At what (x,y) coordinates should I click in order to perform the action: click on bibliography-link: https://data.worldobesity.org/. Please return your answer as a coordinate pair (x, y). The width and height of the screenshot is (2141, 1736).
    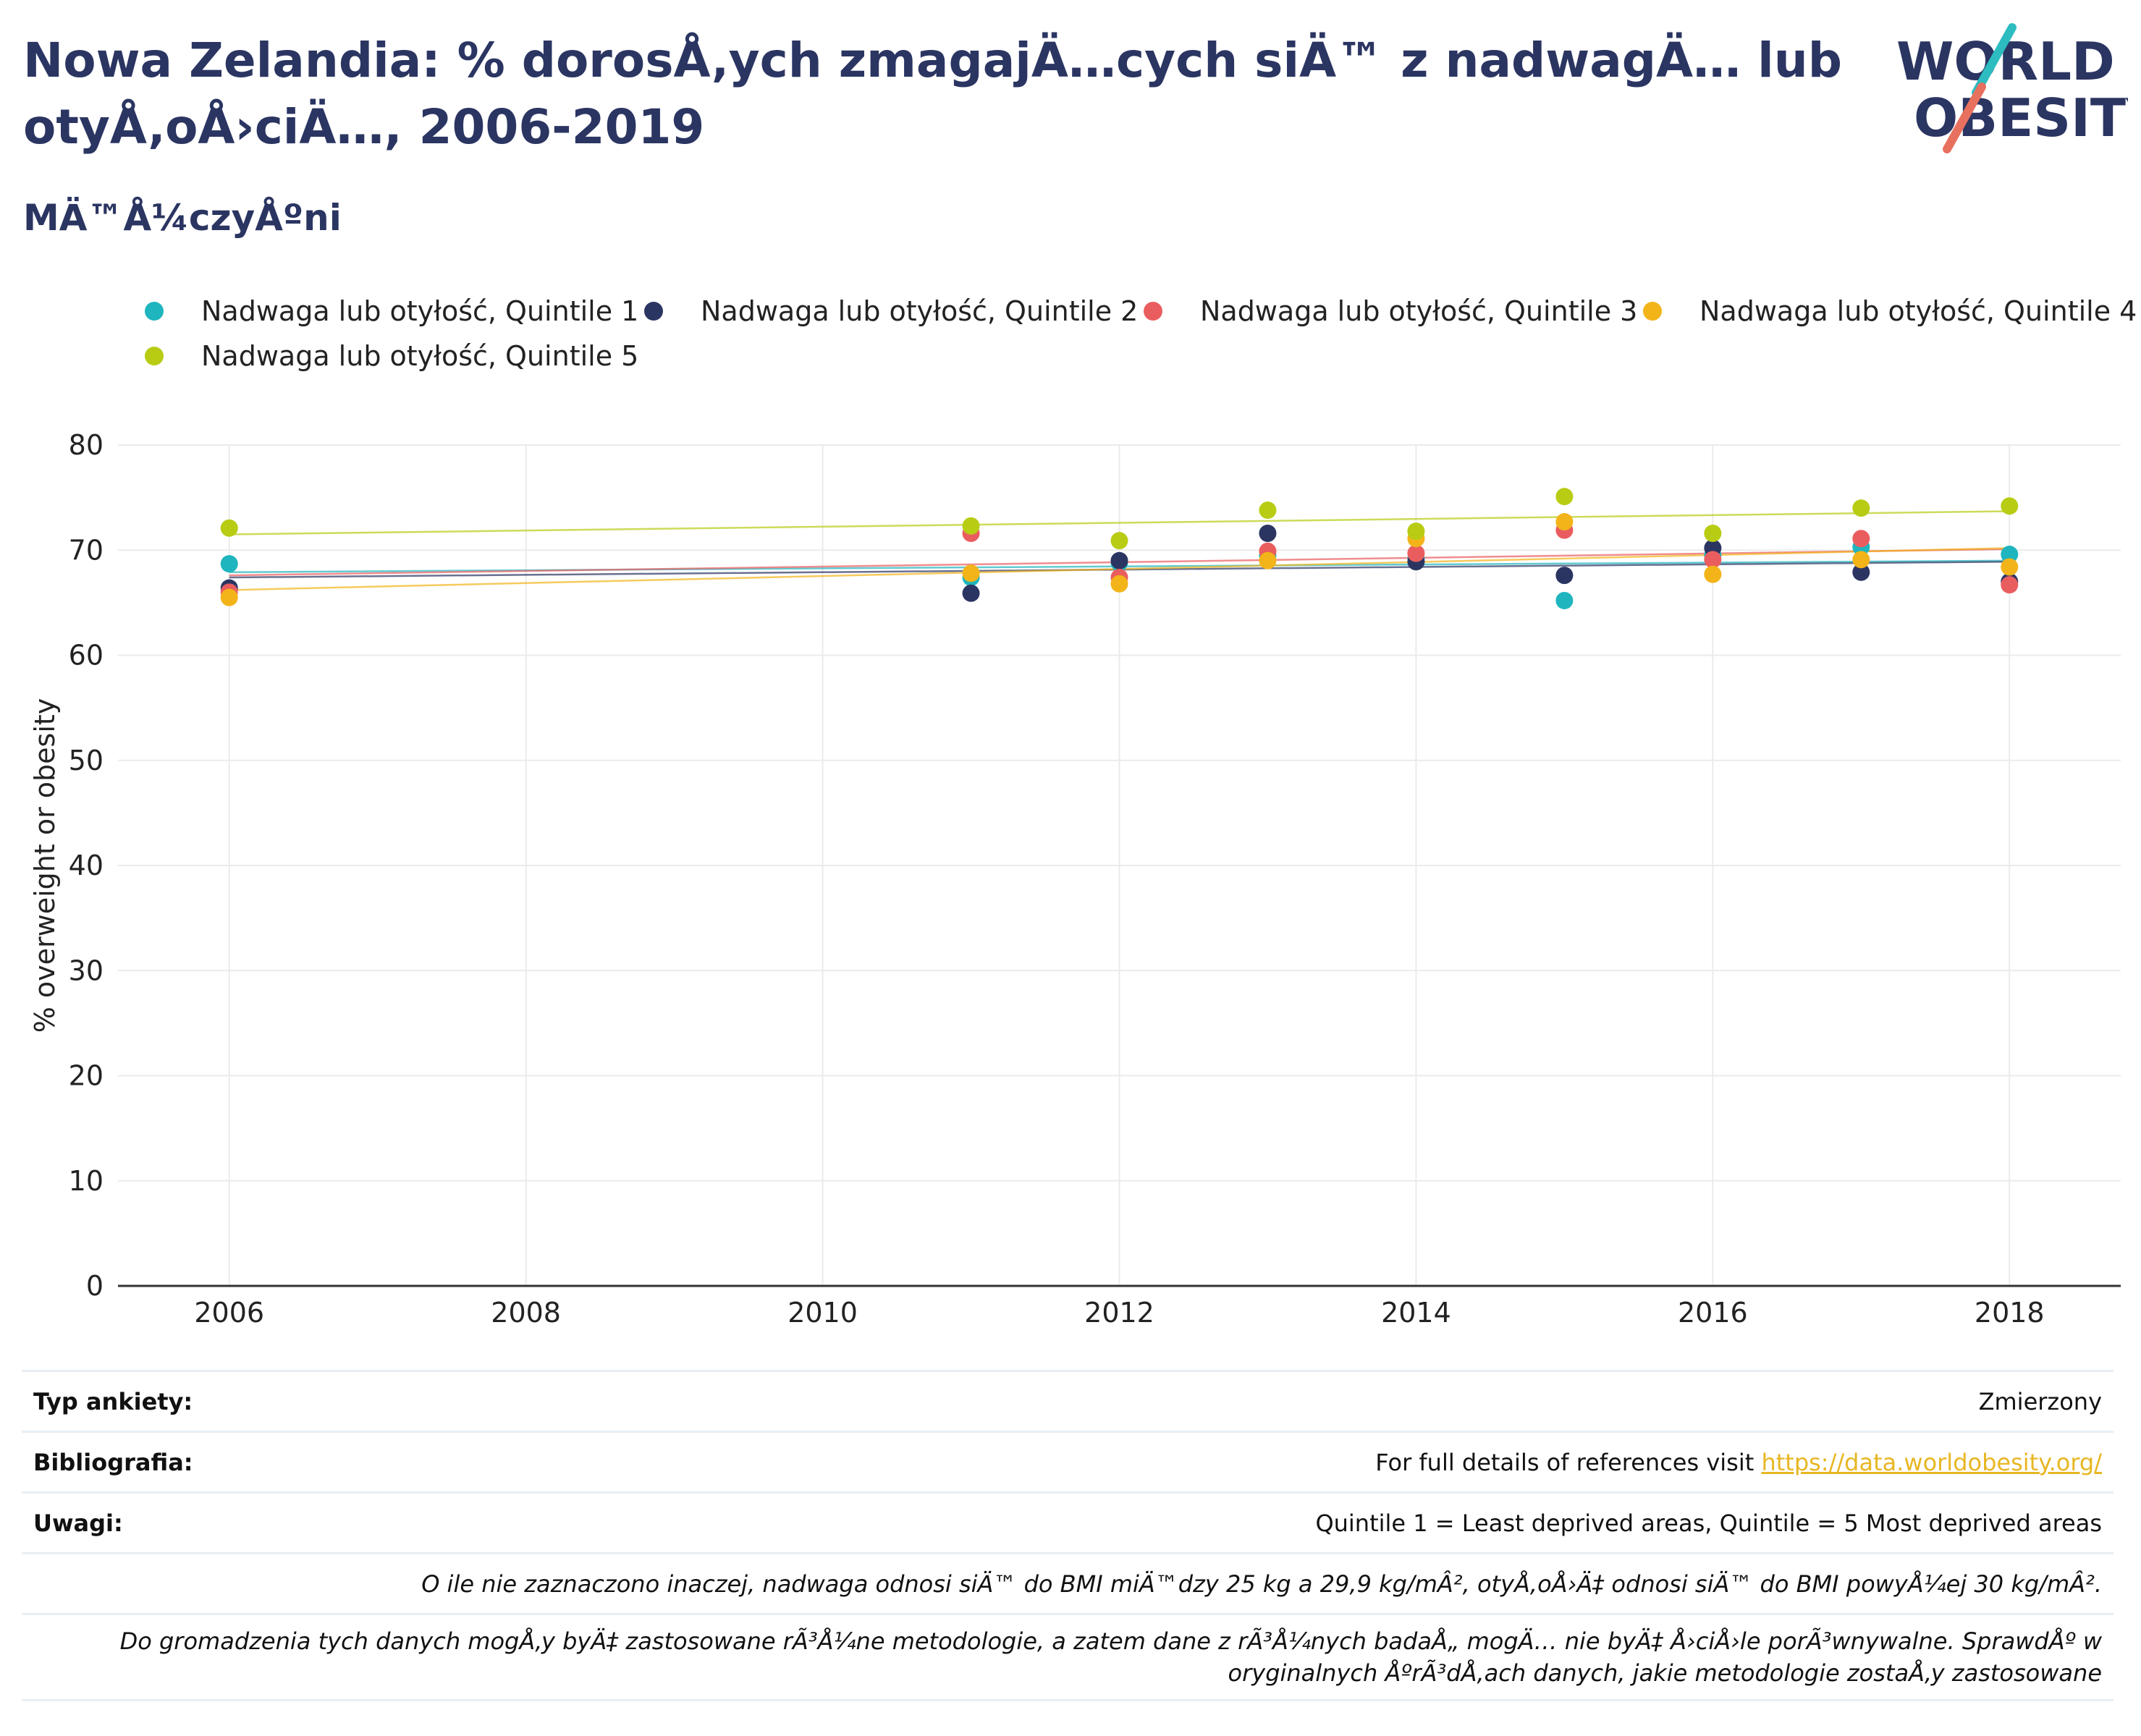
    Looking at the image, I should click on (1931, 1462).